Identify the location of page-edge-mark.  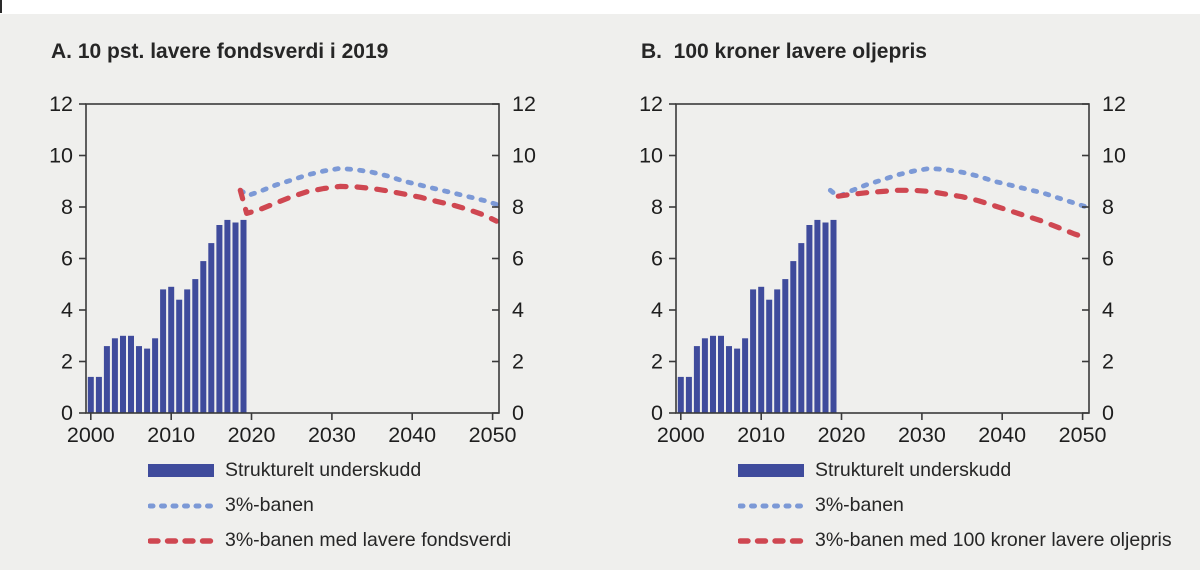
(1, 6).